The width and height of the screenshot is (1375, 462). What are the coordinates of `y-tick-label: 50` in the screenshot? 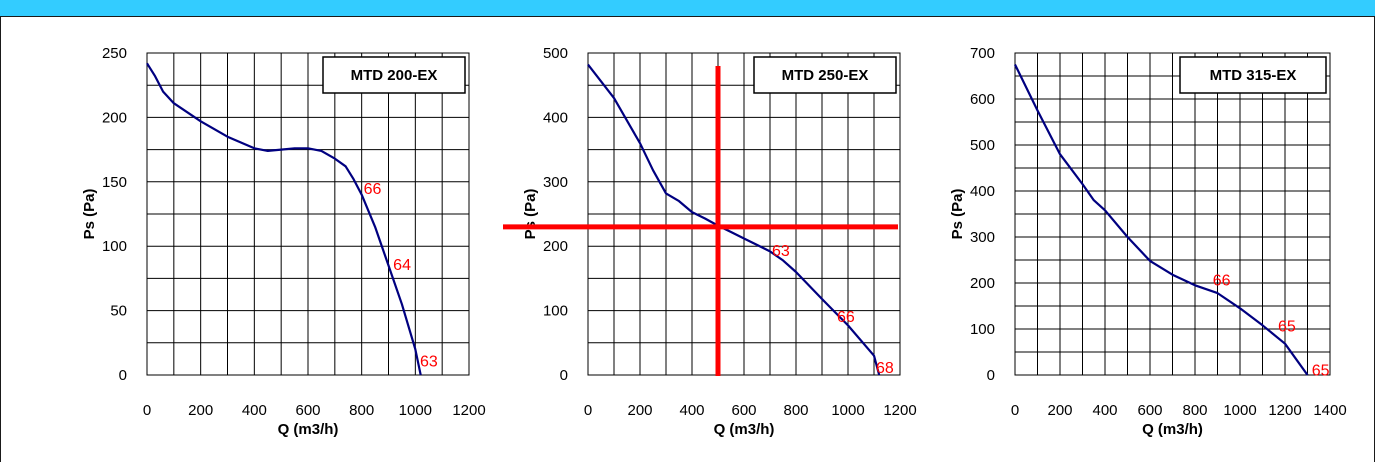 It's located at (118, 311).